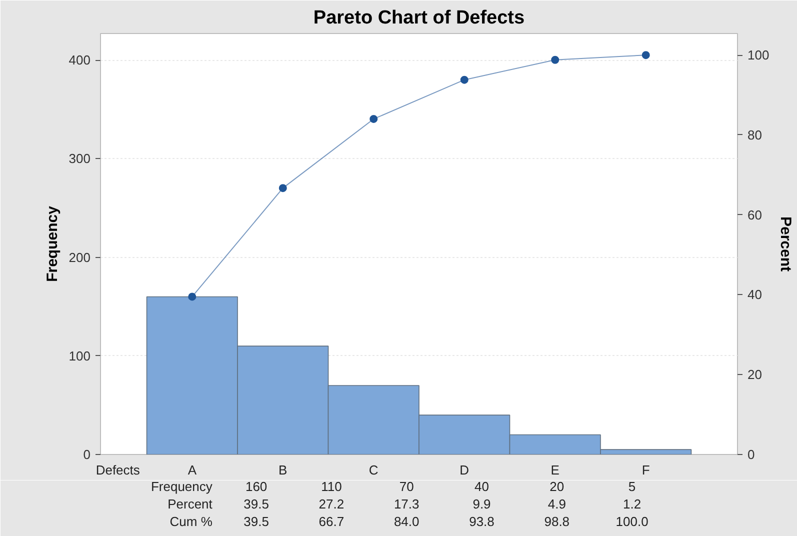  What do you see at coordinates (419, 18) in the screenshot?
I see `chart-title: Pareto Chart of Defects` at bounding box center [419, 18].